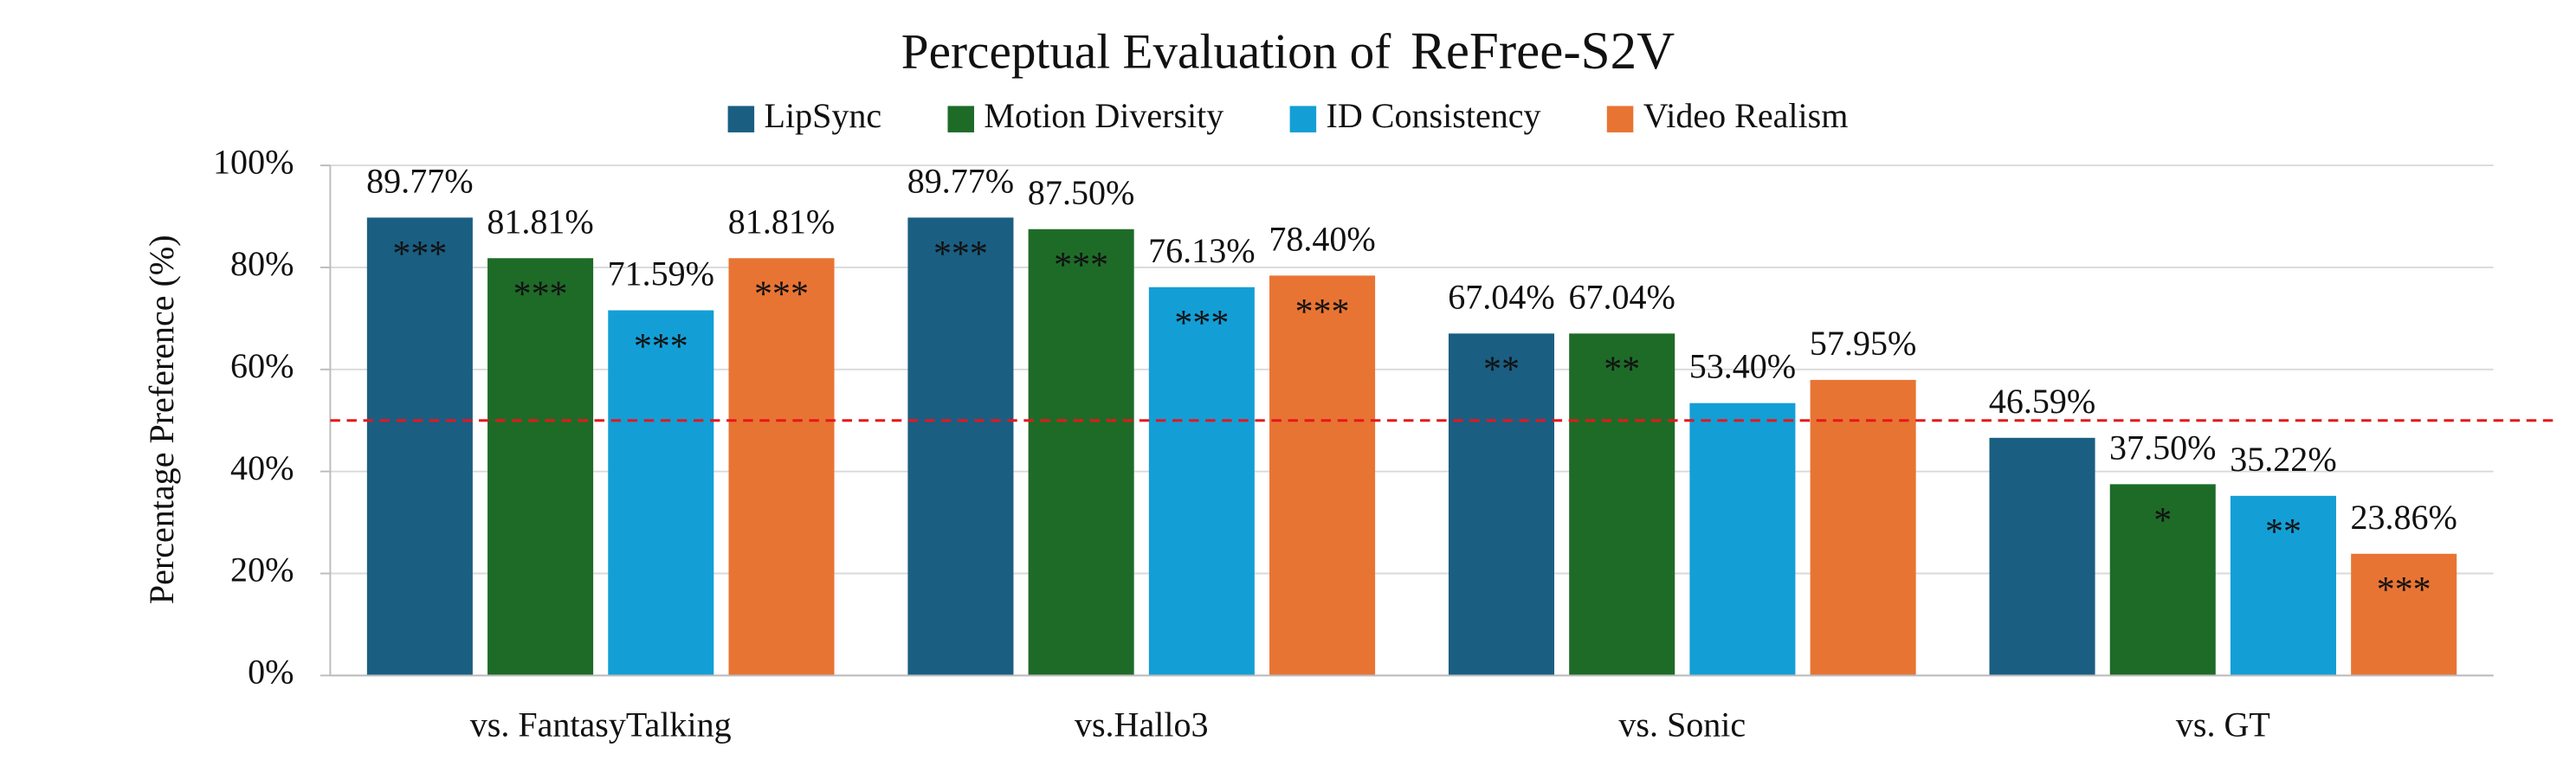  What do you see at coordinates (1742, 366) in the screenshot?
I see `value-label: 53.40%` at bounding box center [1742, 366].